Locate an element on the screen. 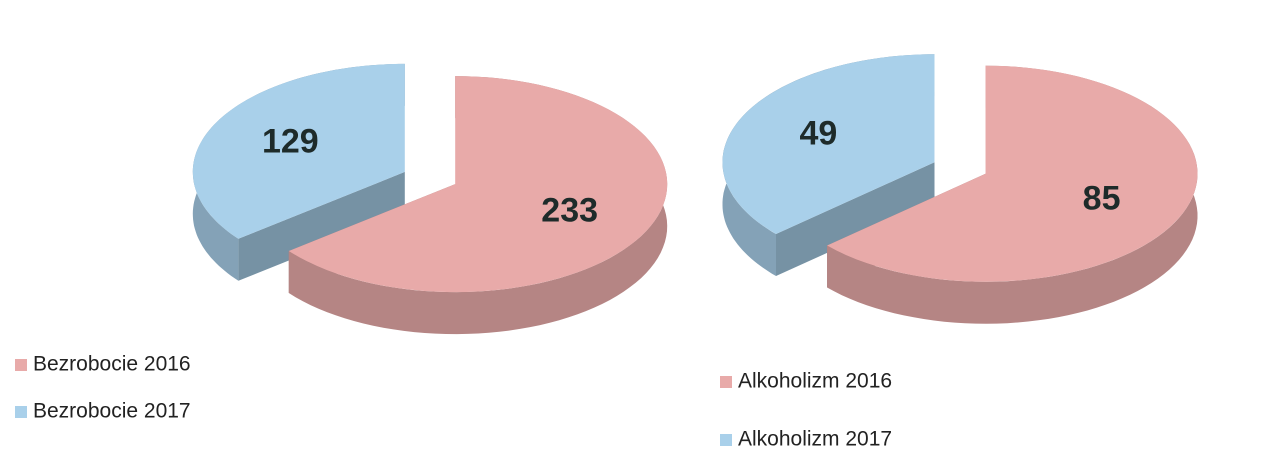 This screenshot has height=450, width=1279. legend-label: Alkoholizm 2016 is located at coordinates (815, 381).